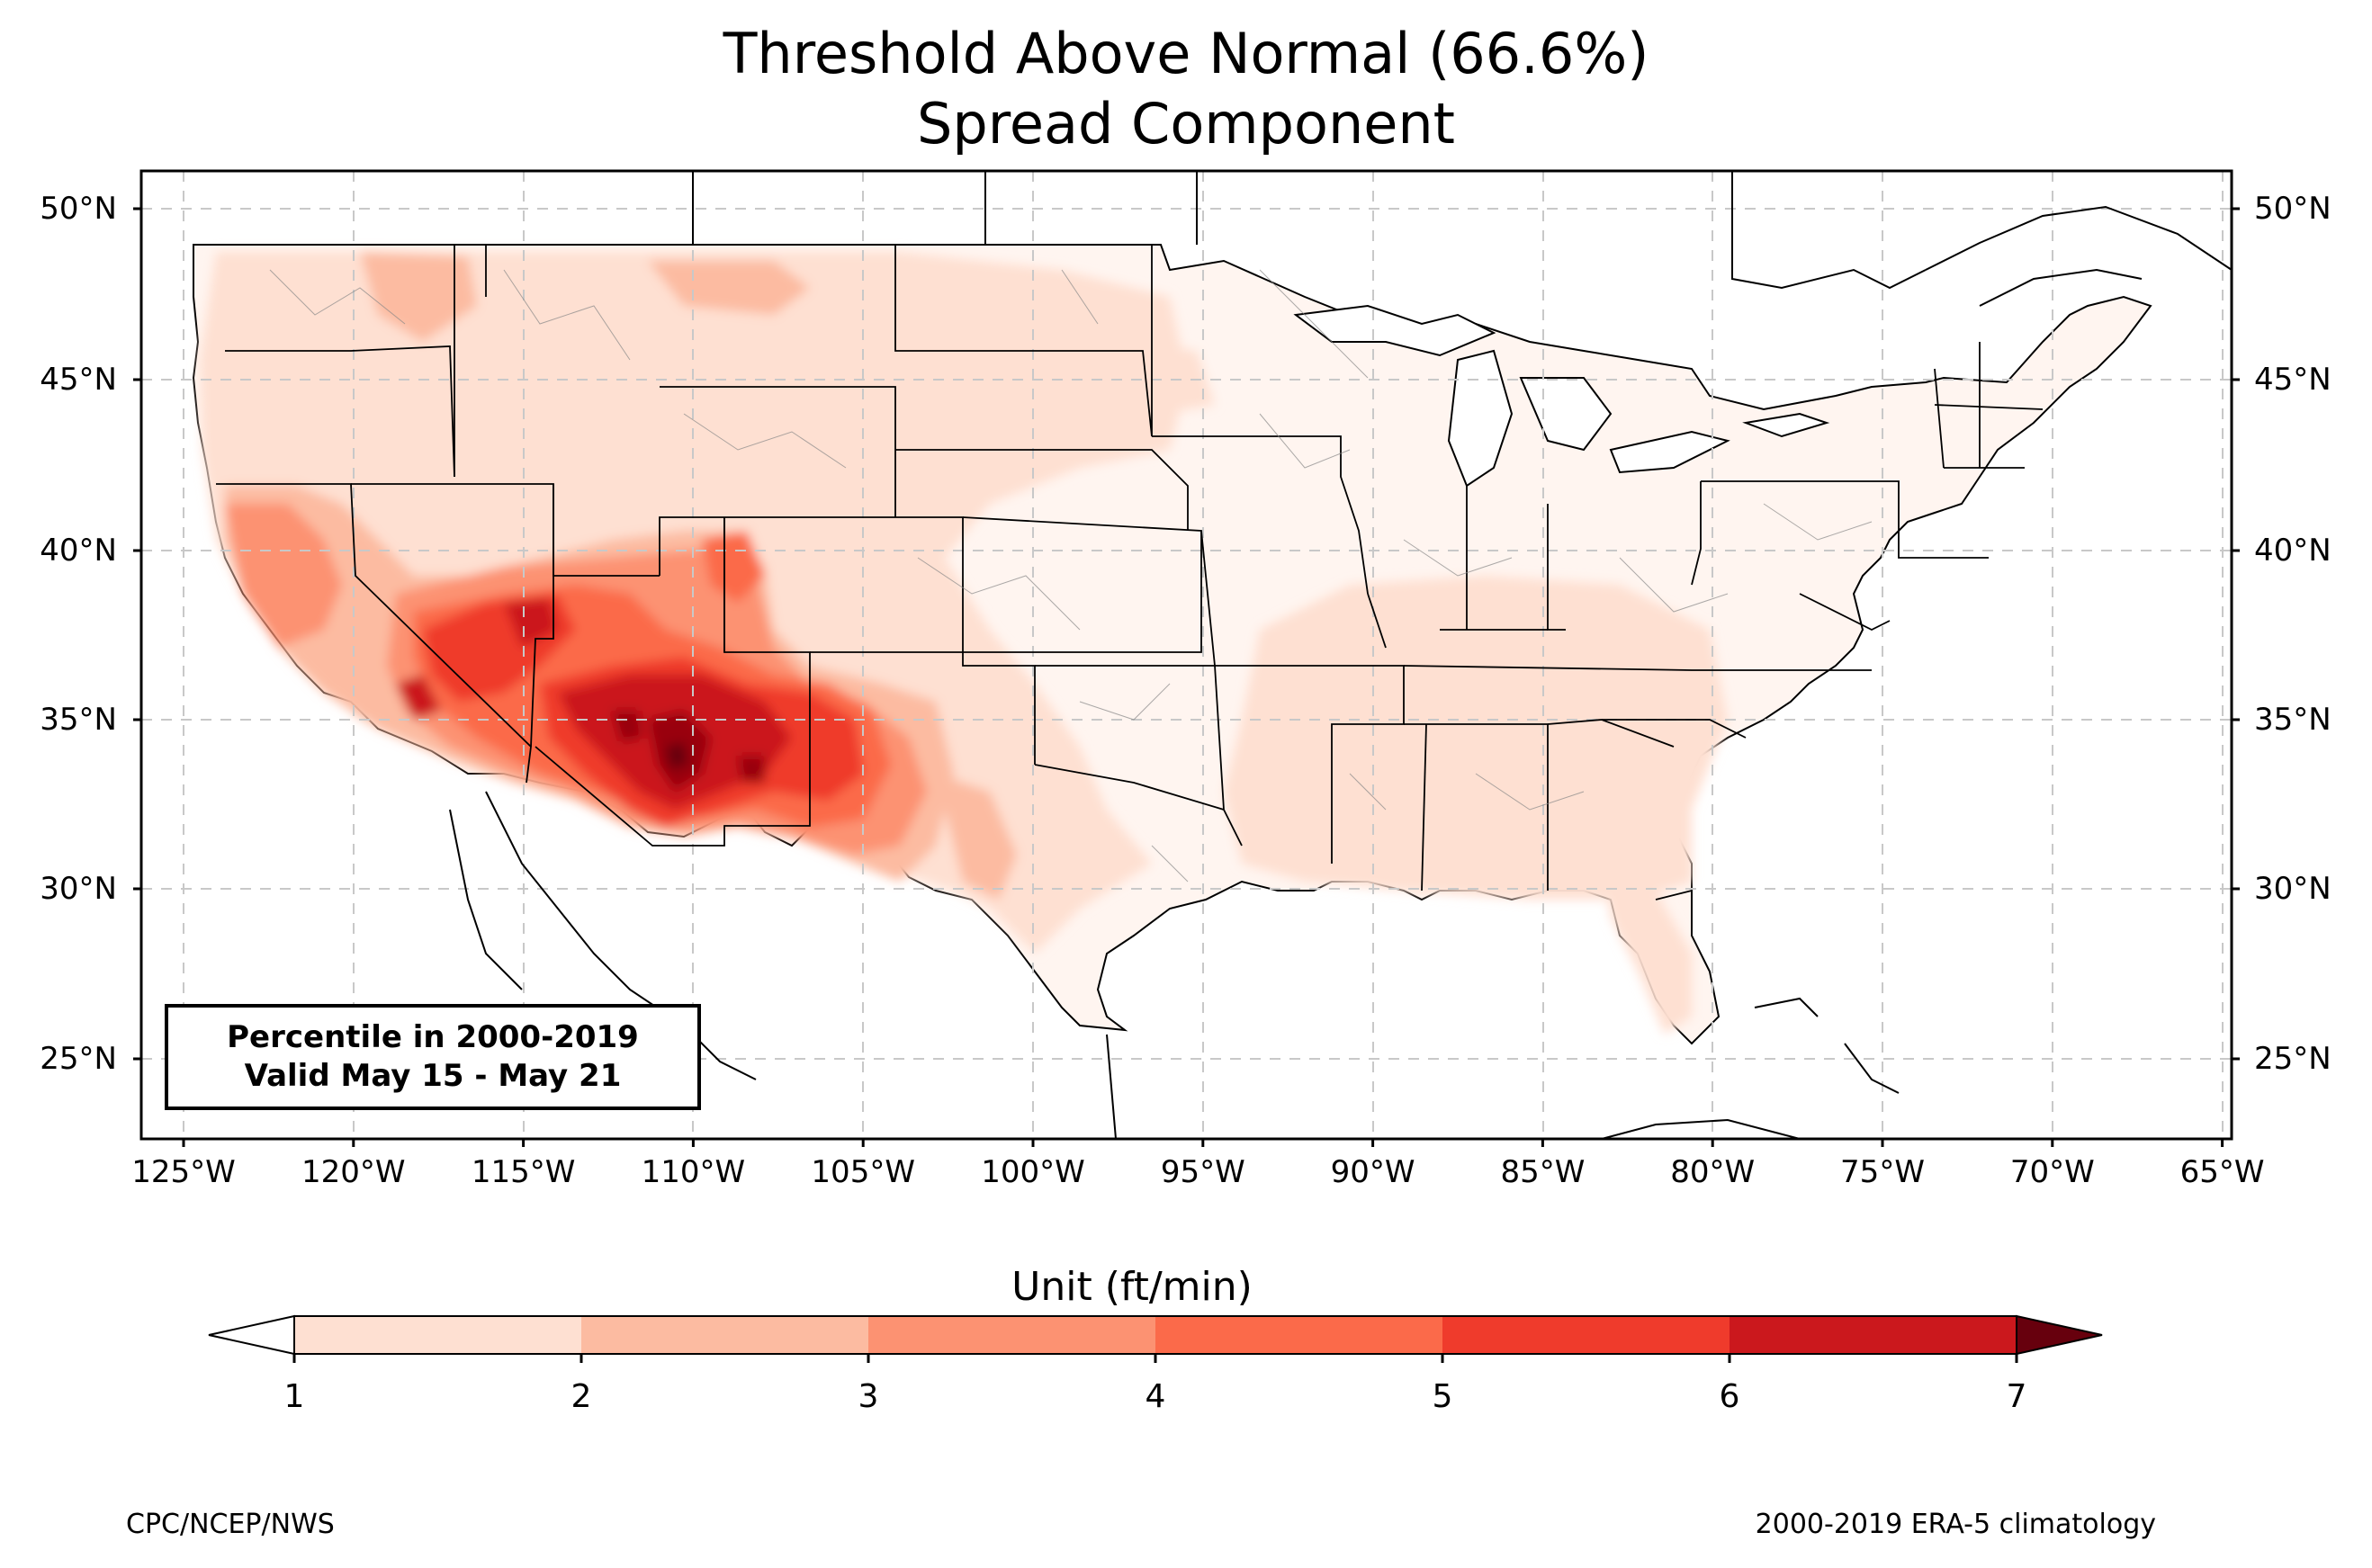 This screenshot has height=1568, width=2372. What do you see at coordinates (354, 1172) in the screenshot?
I see `lon-label: 120°W` at bounding box center [354, 1172].